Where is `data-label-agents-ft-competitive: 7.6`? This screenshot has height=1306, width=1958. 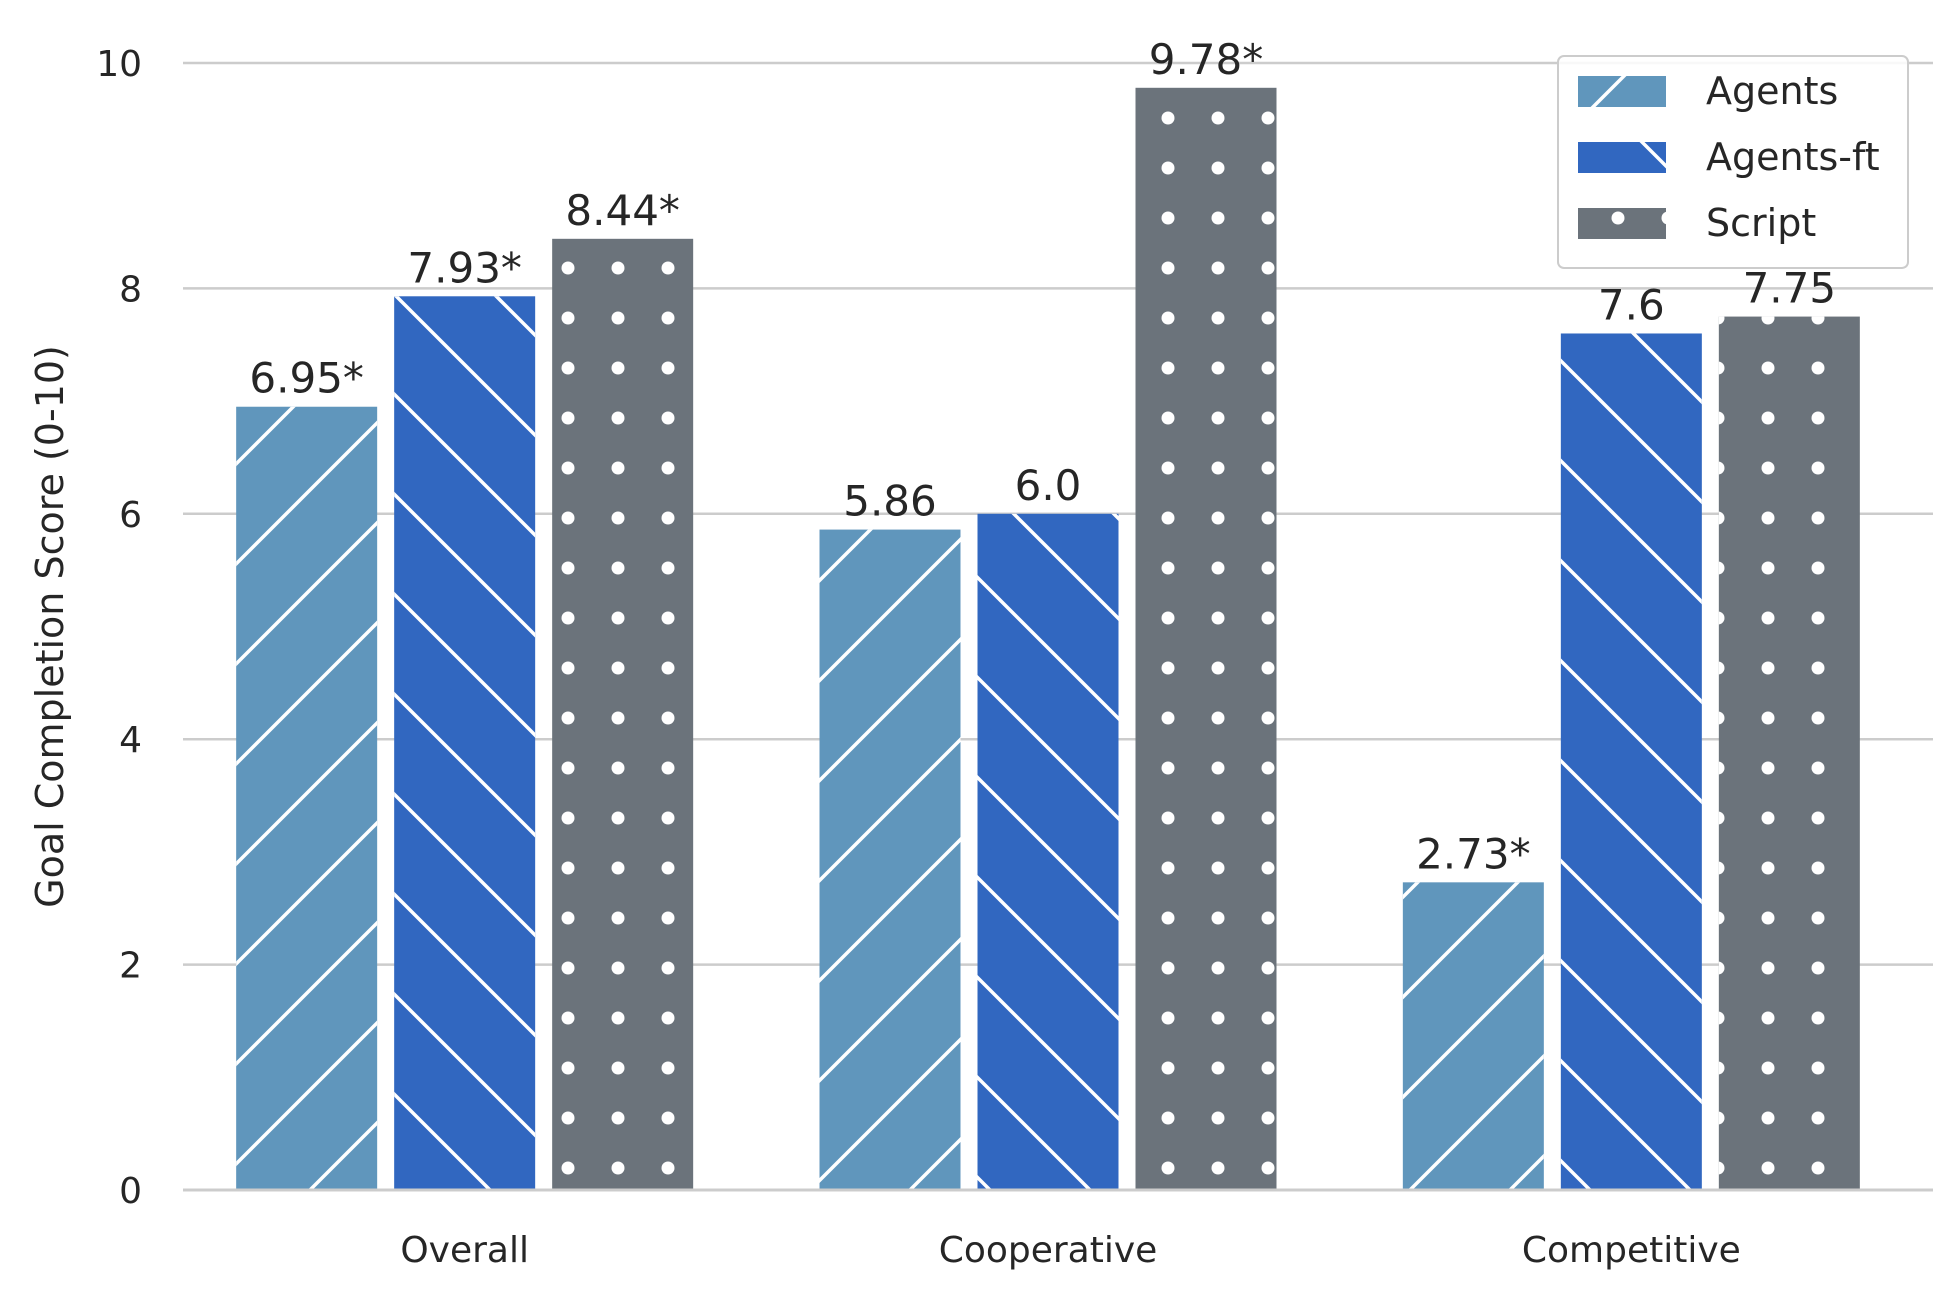 data-label-agents-ft-competitive: 7.6 is located at coordinates (1631, 304).